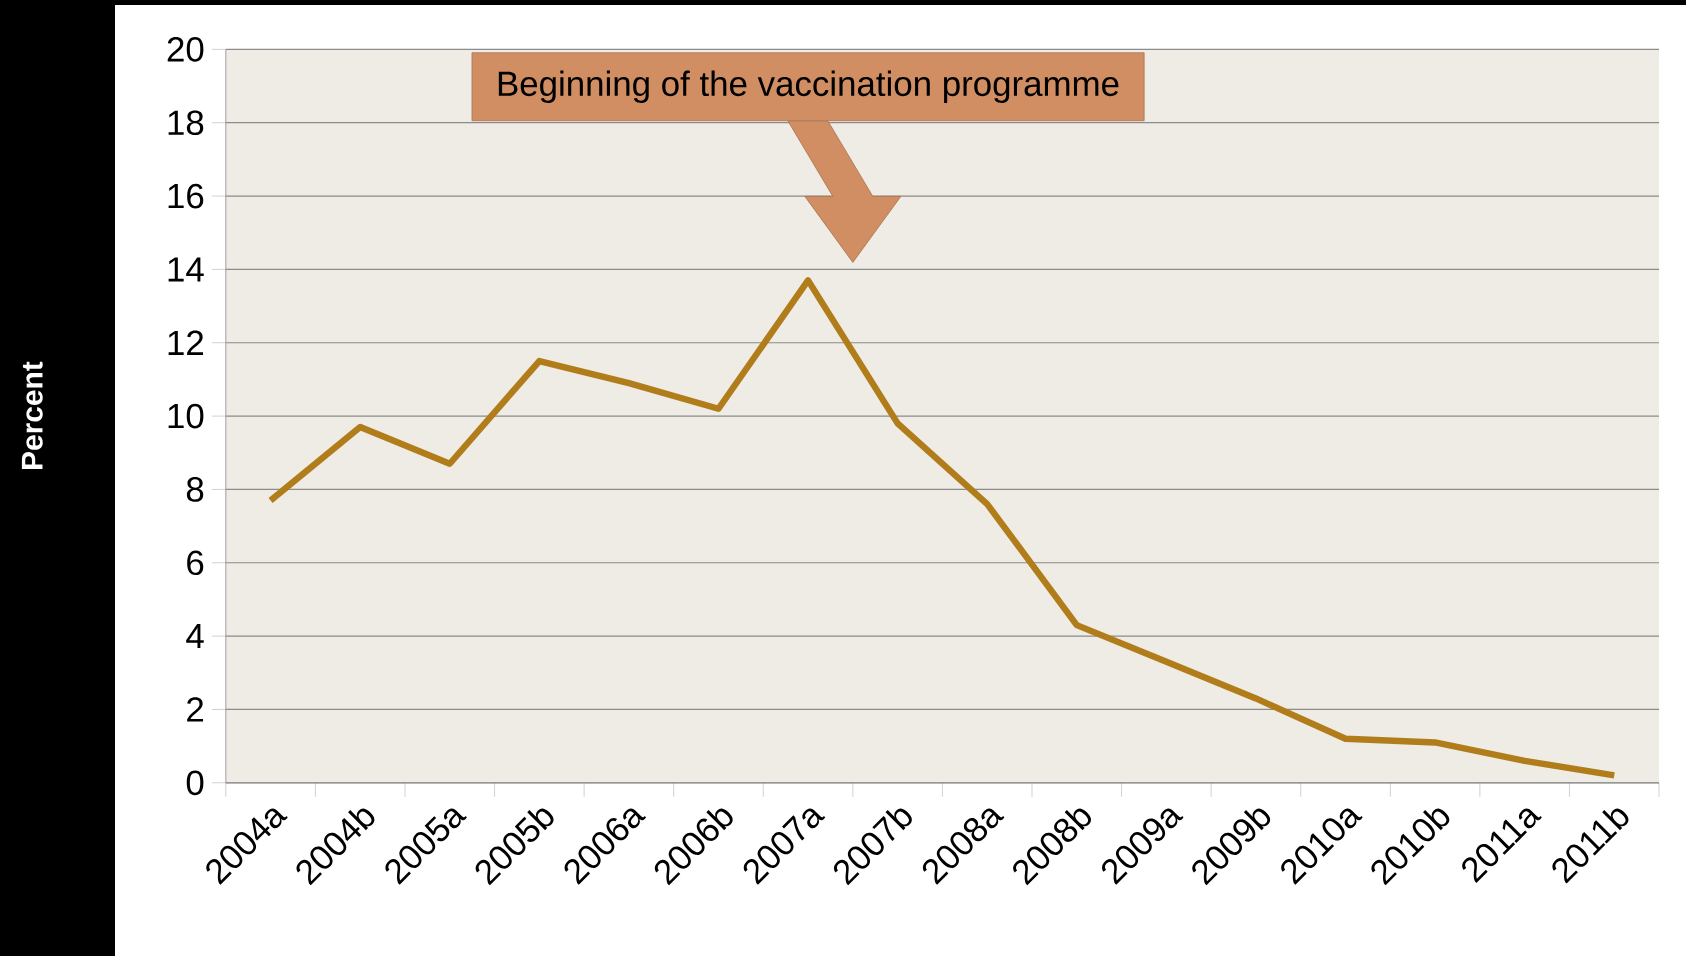 Image resolution: width=1686 pixels, height=956 pixels. Describe the element at coordinates (185, 49) in the screenshot. I see `y-tick-label: 20` at that location.